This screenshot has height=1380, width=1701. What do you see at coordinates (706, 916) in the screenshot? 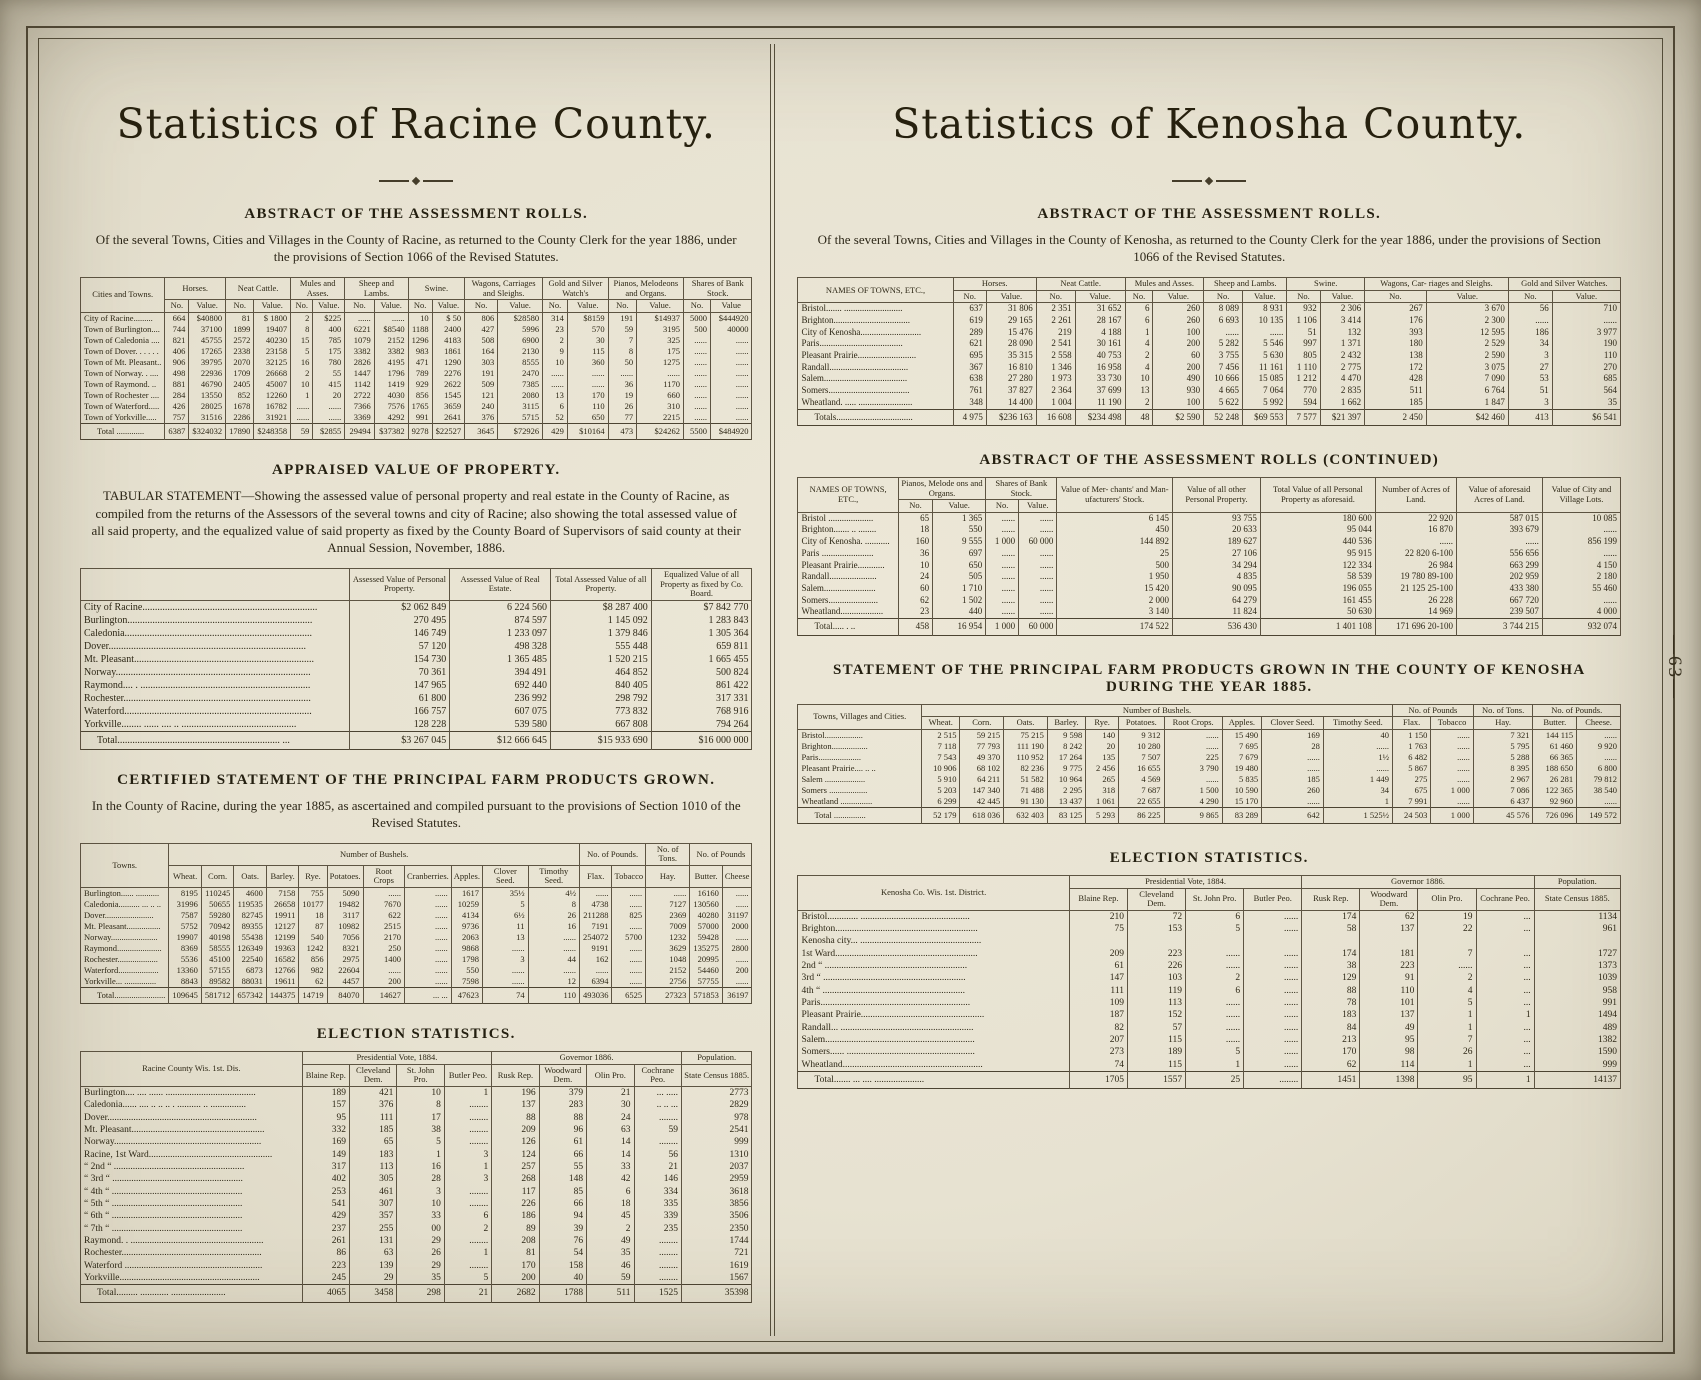
I see `table-cell: 40280` at bounding box center [706, 916].